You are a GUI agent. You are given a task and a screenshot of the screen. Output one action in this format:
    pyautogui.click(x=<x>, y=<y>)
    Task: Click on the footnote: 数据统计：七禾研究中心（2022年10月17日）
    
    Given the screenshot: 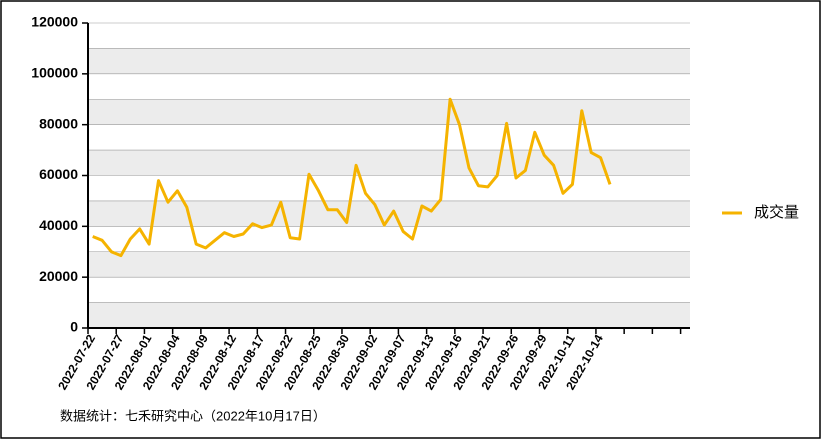 What is the action you would take?
    pyautogui.click(x=193, y=415)
    